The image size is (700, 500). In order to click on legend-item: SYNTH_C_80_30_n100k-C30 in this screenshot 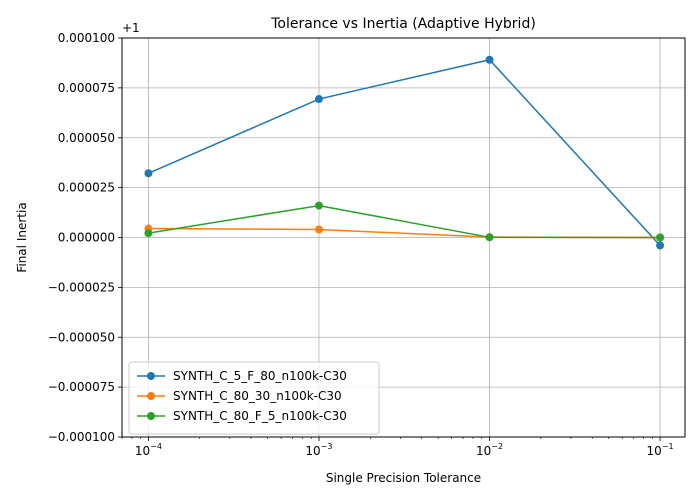, I will do `click(239, 396)`.